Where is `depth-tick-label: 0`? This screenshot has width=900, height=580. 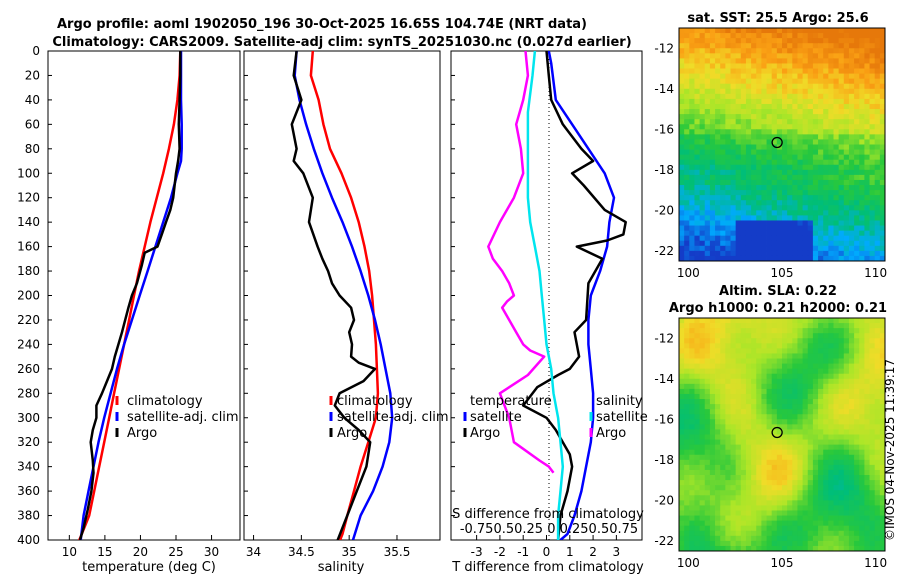 depth-tick-label: 0 is located at coordinates (36, 51).